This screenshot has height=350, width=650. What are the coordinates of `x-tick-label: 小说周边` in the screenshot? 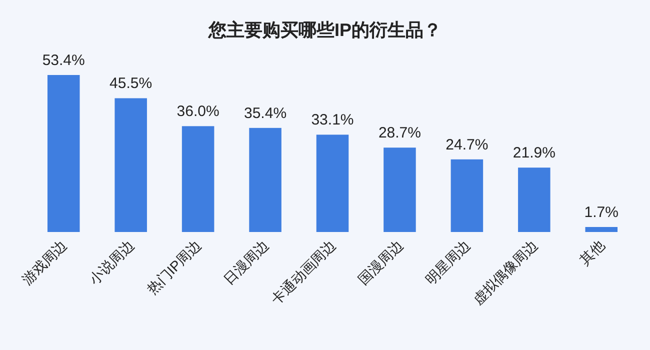 It's located at (111, 262).